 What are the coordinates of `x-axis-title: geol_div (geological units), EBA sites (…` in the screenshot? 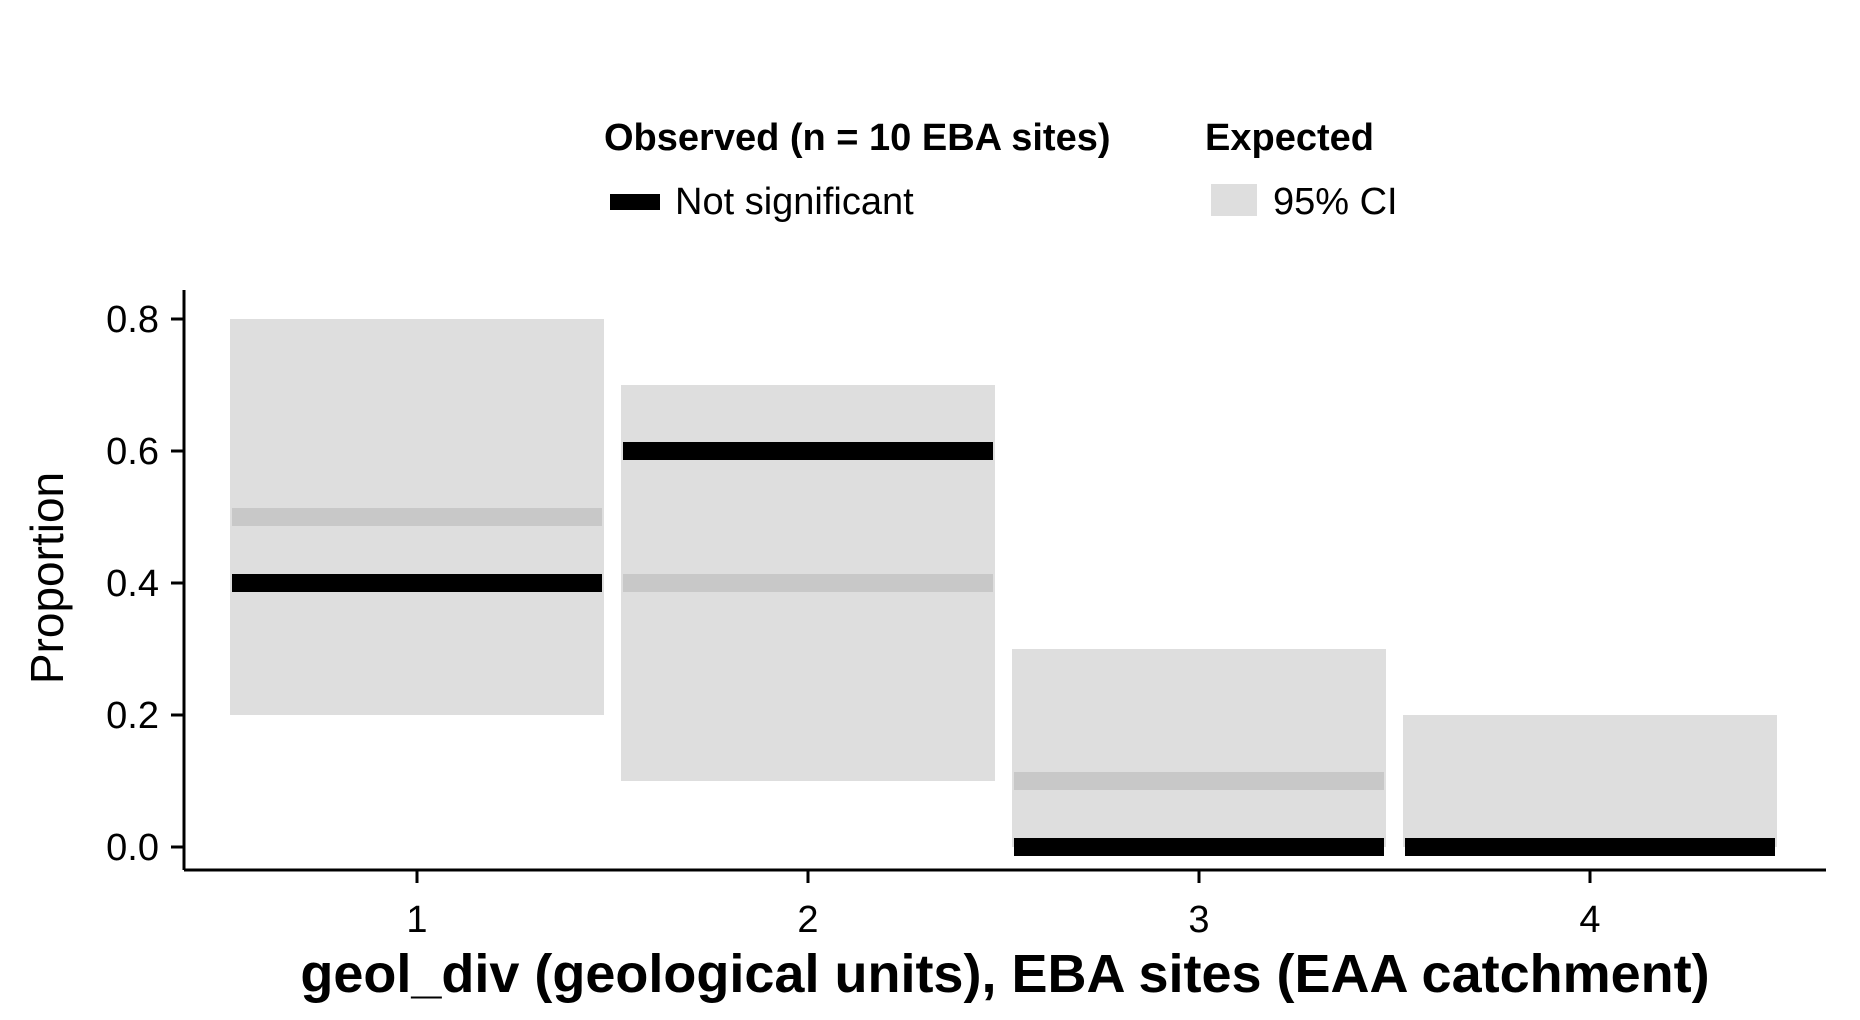 It's located at (1004, 974).